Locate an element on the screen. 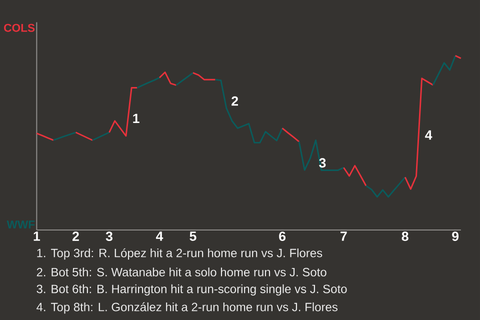  text: 1. Top 3rd: R. López hit a 2-run home run vs J. Flores is located at coordinates (179, 254).